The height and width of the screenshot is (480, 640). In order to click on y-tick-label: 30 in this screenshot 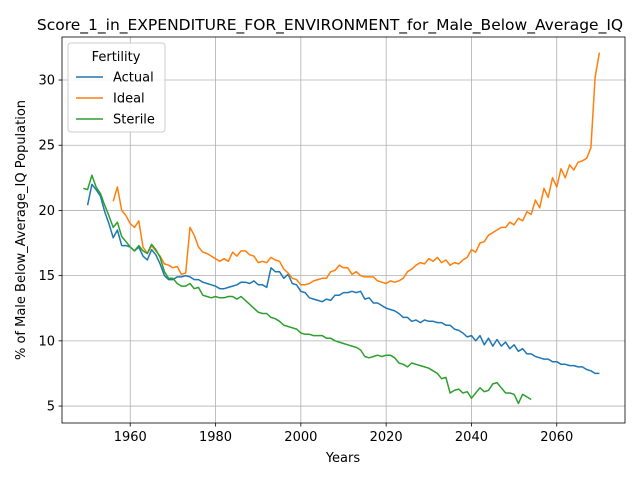, I will do `click(46, 81)`.